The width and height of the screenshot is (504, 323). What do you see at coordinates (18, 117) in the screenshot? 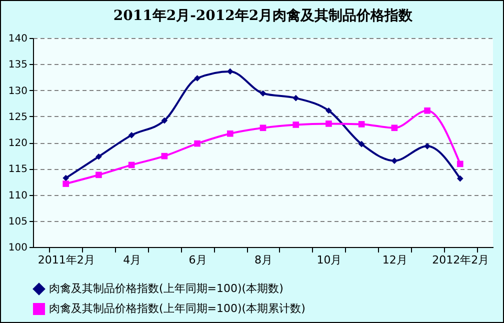
I see `y-tick-label: 125` at bounding box center [18, 117].